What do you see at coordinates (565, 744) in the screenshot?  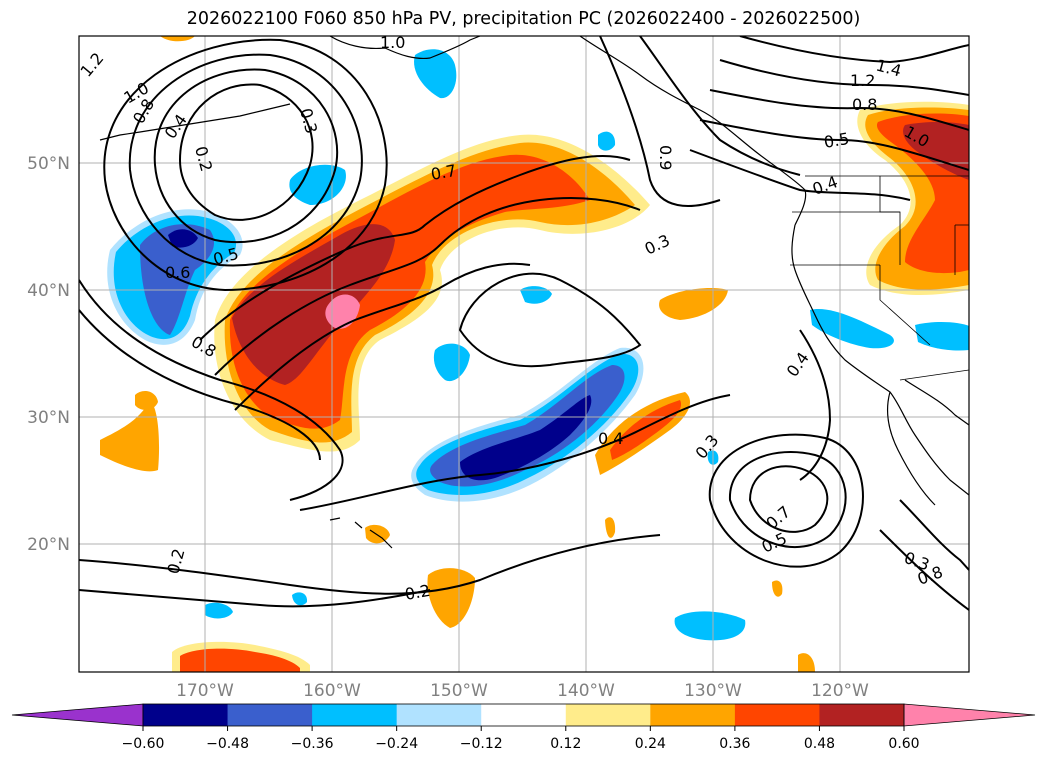 I see `colorbar-tick-label: 0.12` at bounding box center [565, 744].